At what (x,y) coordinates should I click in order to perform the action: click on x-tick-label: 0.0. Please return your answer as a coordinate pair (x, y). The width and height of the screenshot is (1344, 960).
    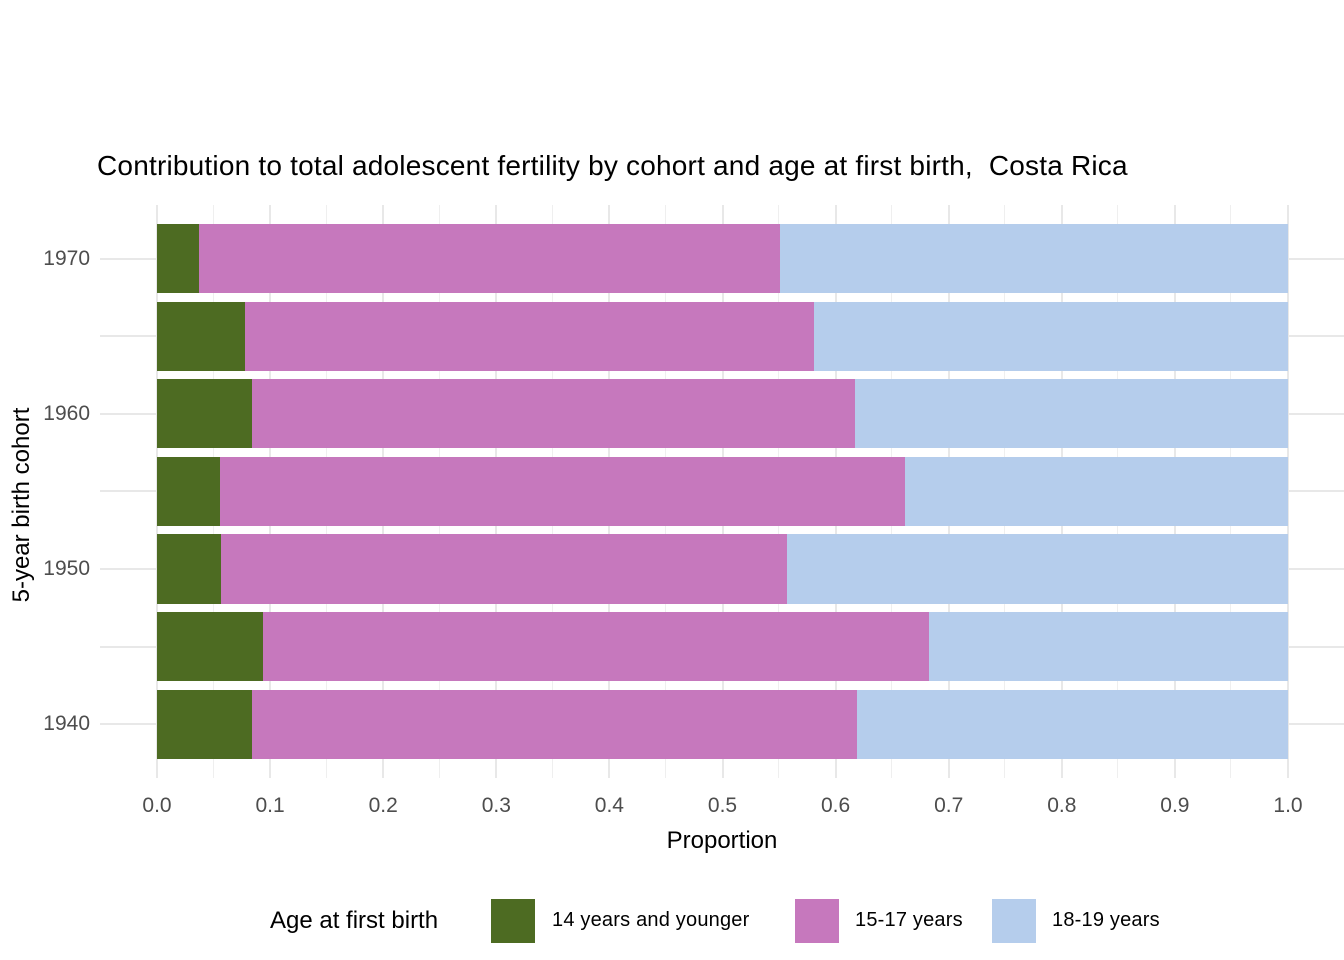
    Looking at the image, I should click on (157, 805).